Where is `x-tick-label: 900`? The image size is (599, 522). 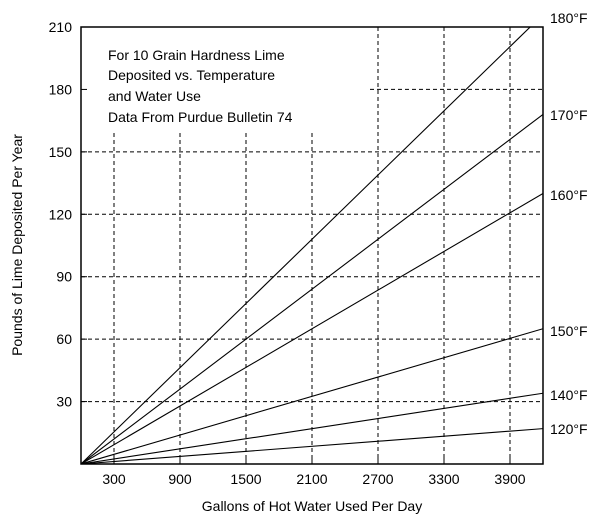 x-tick-label: 900 is located at coordinates (180, 479).